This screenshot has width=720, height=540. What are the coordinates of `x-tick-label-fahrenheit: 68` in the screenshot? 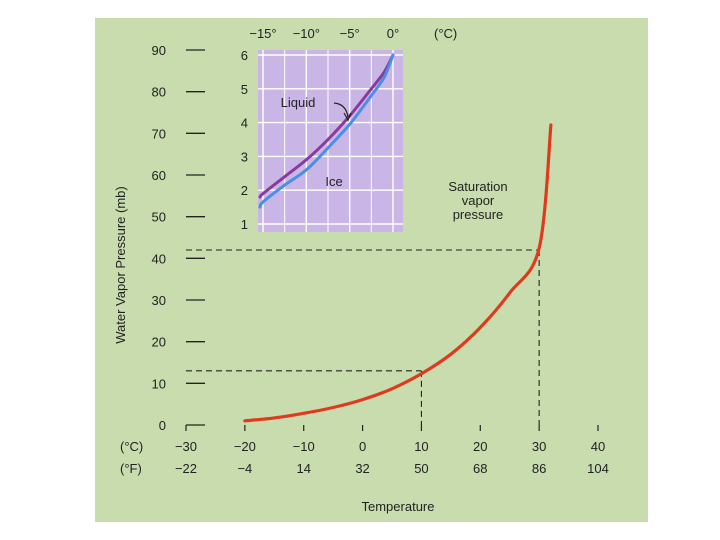 It's located at (480, 468).